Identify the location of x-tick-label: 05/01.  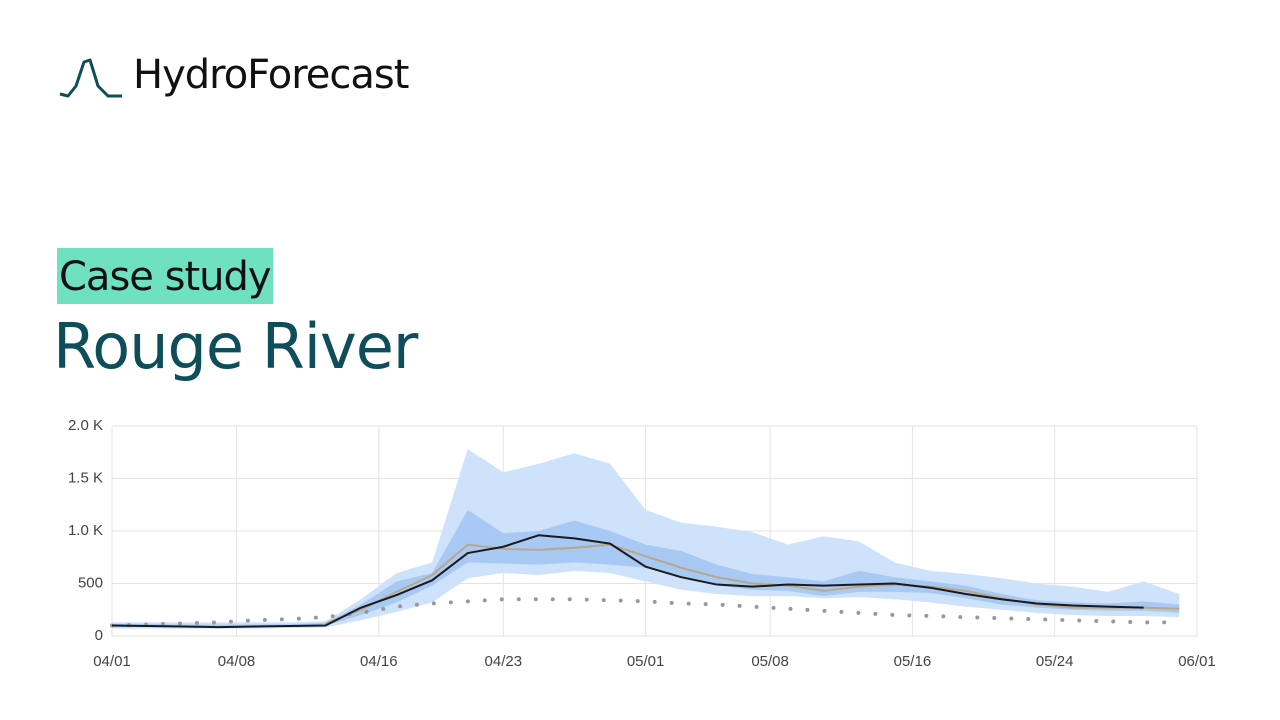
(646, 661).